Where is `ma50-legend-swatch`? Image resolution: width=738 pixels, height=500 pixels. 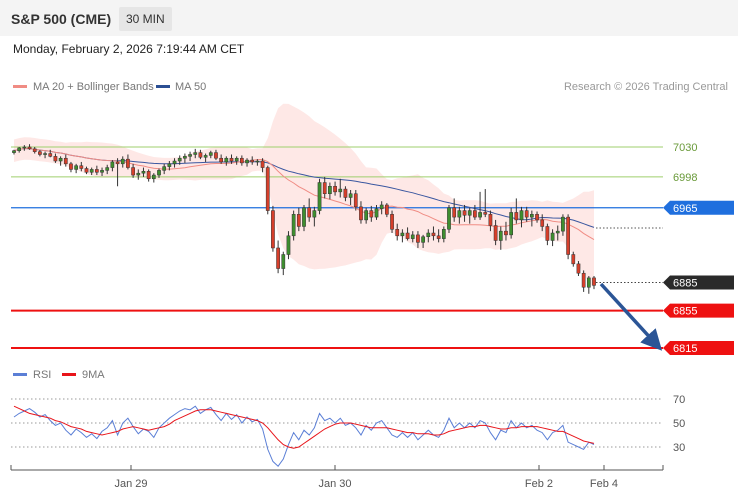
ma50-legend-swatch is located at coordinates (163, 86).